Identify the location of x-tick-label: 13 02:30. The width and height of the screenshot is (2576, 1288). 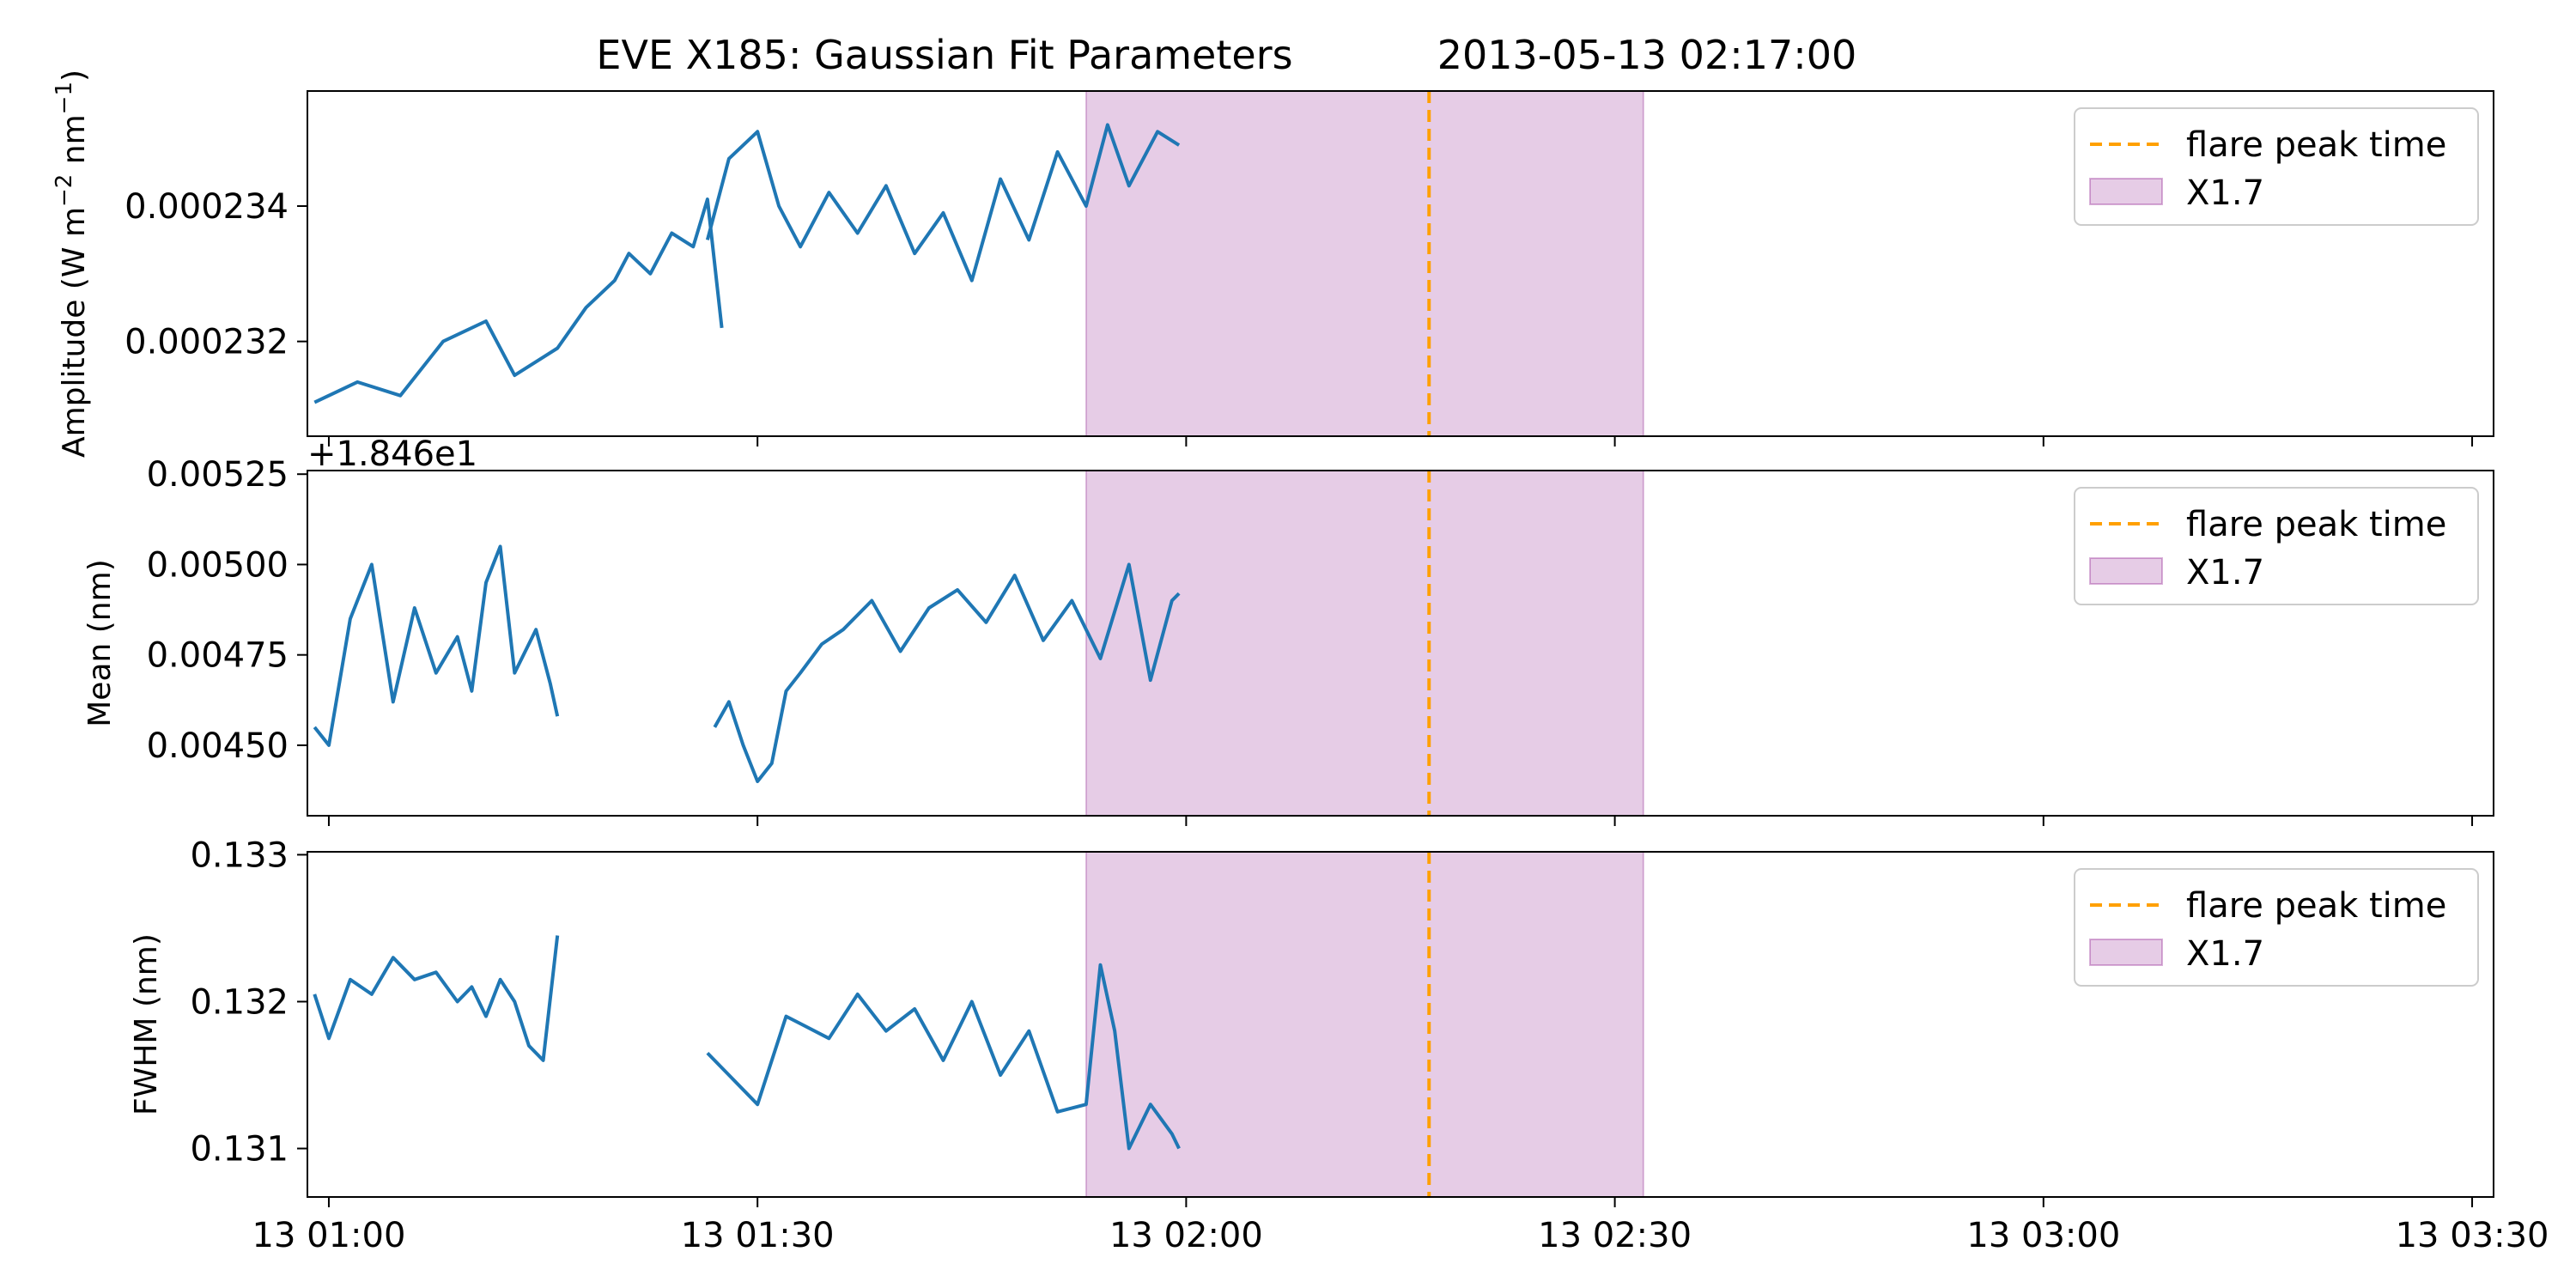
(1615, 1235).